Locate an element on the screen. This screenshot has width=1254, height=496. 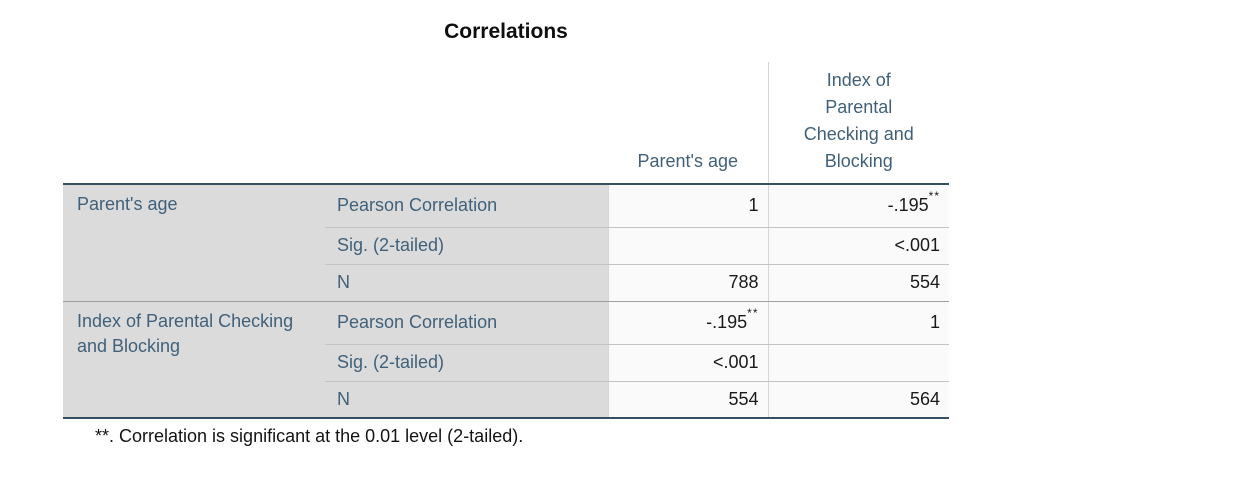
table-row: N 788 554 is located at coordinates (506, 283).